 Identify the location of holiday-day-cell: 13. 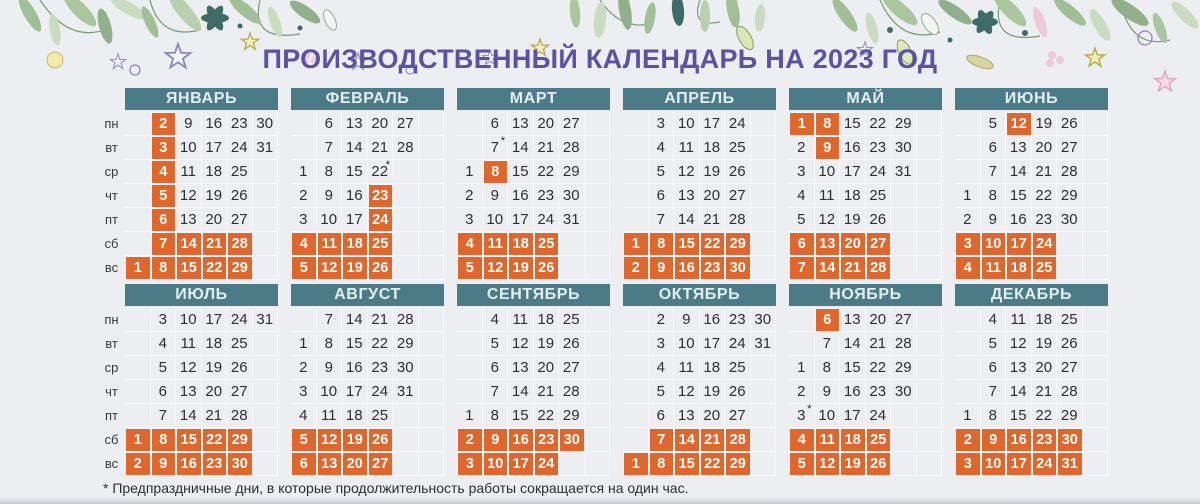
(827, 244).